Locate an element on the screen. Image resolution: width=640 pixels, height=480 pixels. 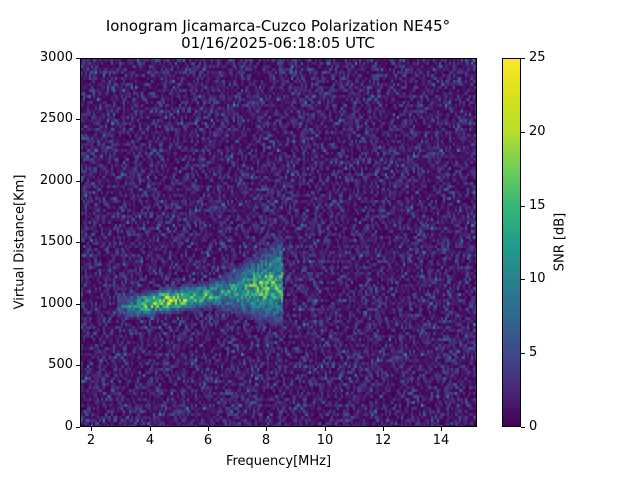
x-tick-label: 8 is located at coordinates (266, 440).